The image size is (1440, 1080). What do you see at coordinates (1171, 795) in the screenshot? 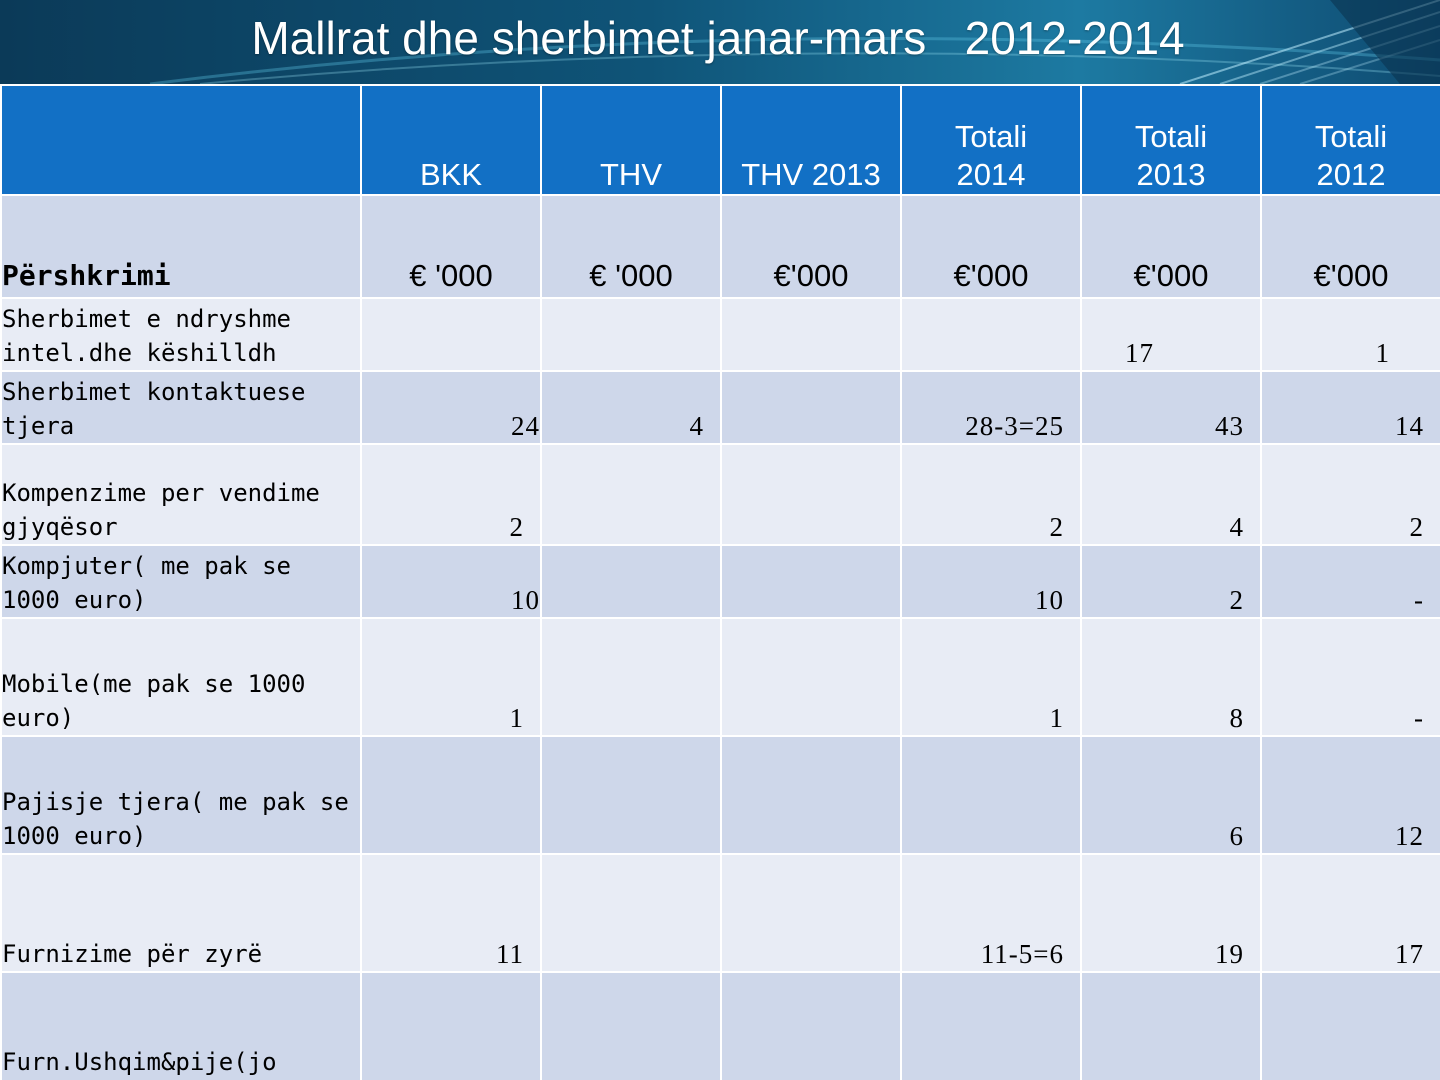
I see `value-cell: 6` at bounding box center [1171, 795].